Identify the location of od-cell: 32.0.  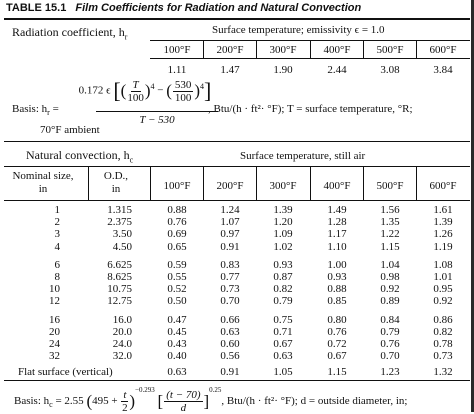
(122, 356).